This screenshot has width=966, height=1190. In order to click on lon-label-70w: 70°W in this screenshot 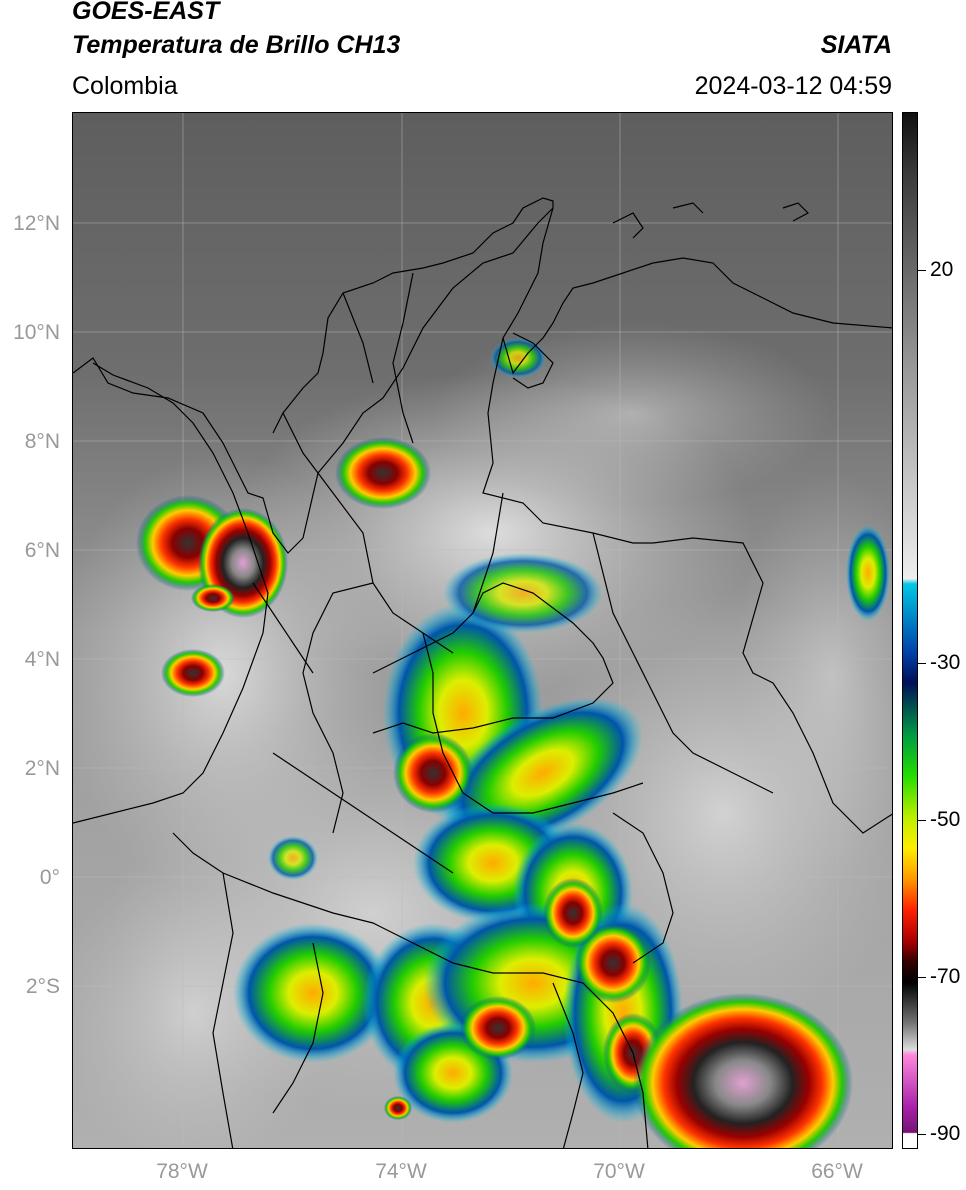, I will do `click(619, 1171)`.